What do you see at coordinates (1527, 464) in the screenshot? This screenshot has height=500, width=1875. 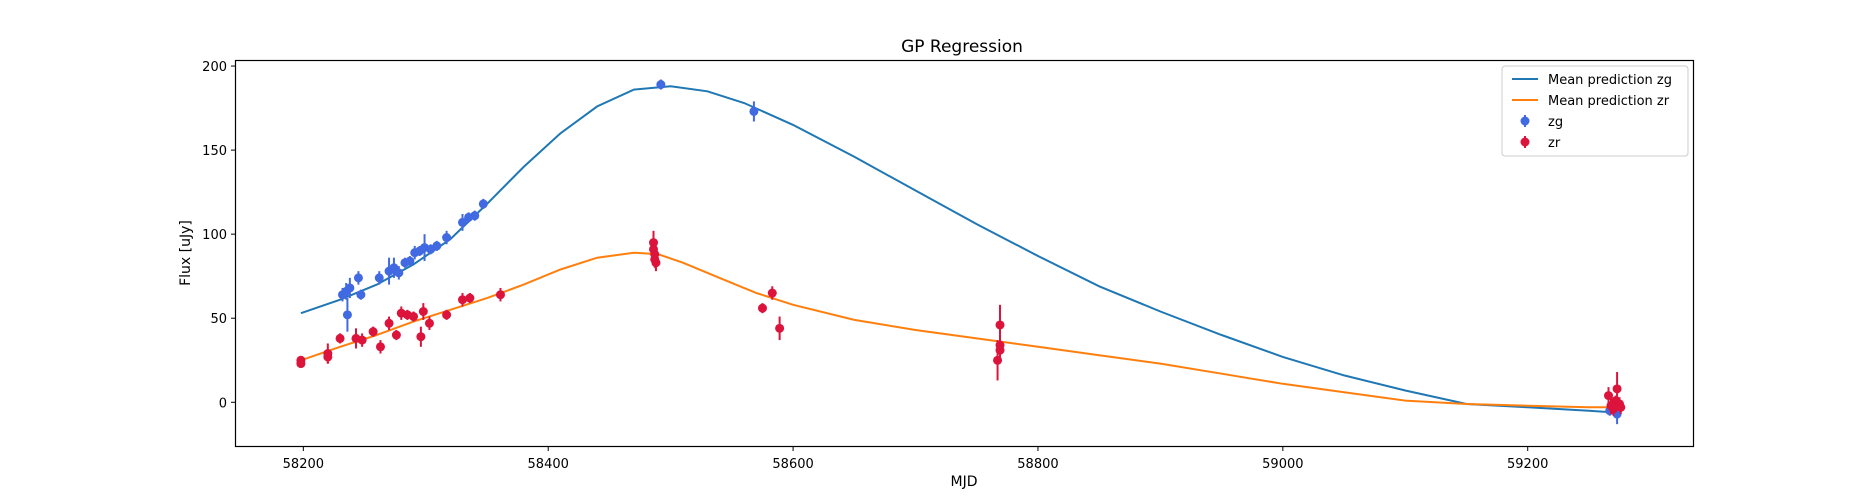 I see `x-tick-label: 59200` at bounding box center [1527, 464].